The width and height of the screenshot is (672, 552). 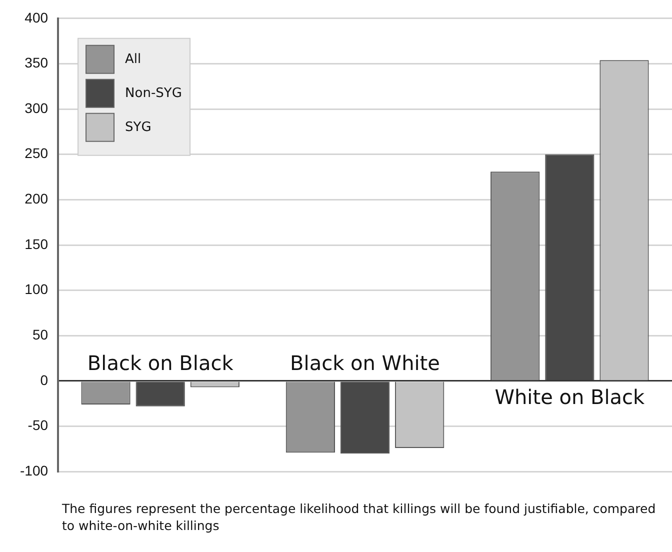 What do you see at coordinates (36, 198) in the screenshot?
I see `y-tick-label: 200` at bounding box center [36, 198].